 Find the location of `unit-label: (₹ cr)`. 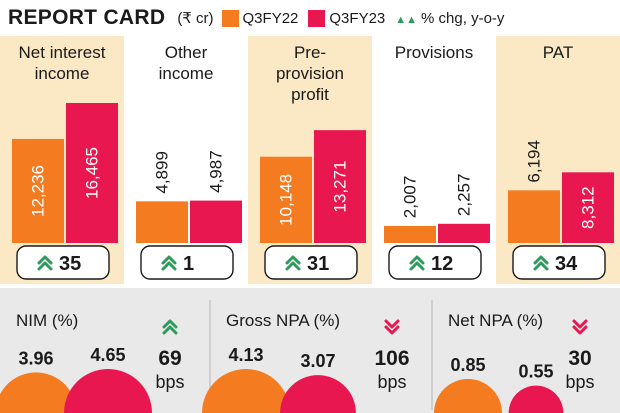

unit-label: (₹ cr) is located at coordinates (195, 18).